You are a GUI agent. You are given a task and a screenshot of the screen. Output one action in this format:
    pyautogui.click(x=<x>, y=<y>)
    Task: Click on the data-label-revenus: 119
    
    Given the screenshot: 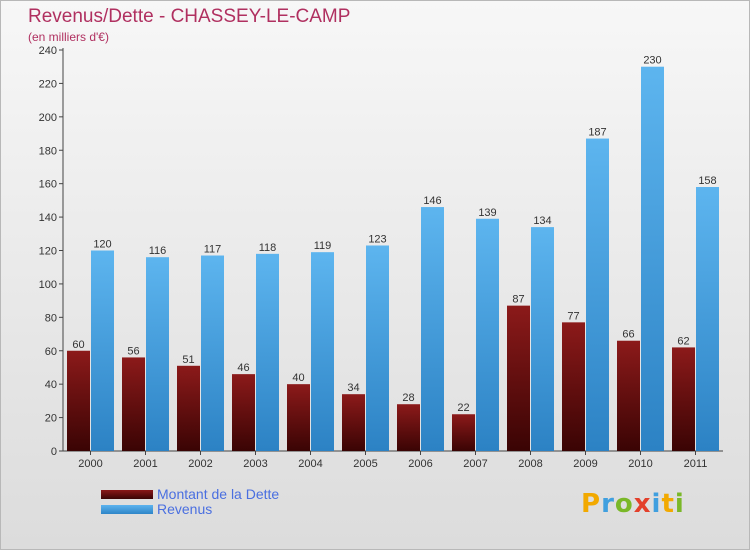 What is the action you would take?
    pyautogui.click(x=323, y=246)
    